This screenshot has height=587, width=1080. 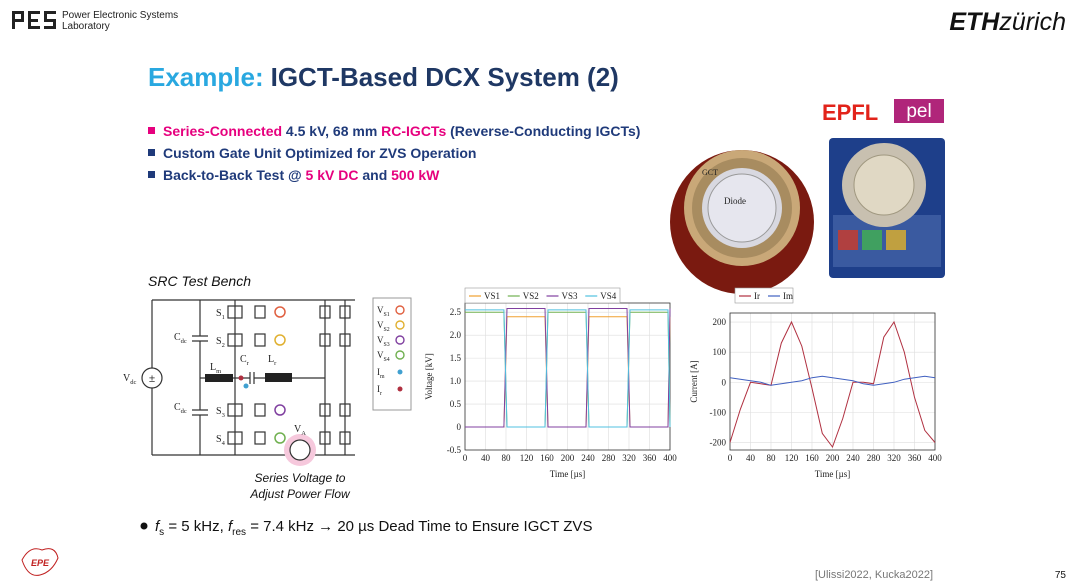 I want to click on circuit-label: VS4, so click(x=383, y=356).